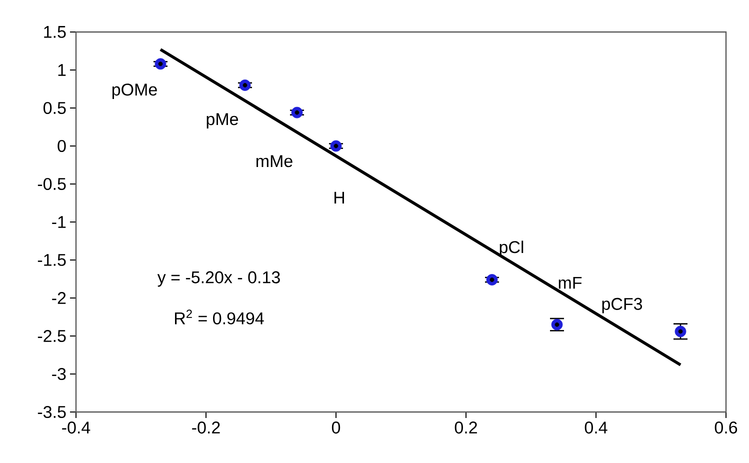  I want to click on y-tick-label: -3, so click(59, 374).